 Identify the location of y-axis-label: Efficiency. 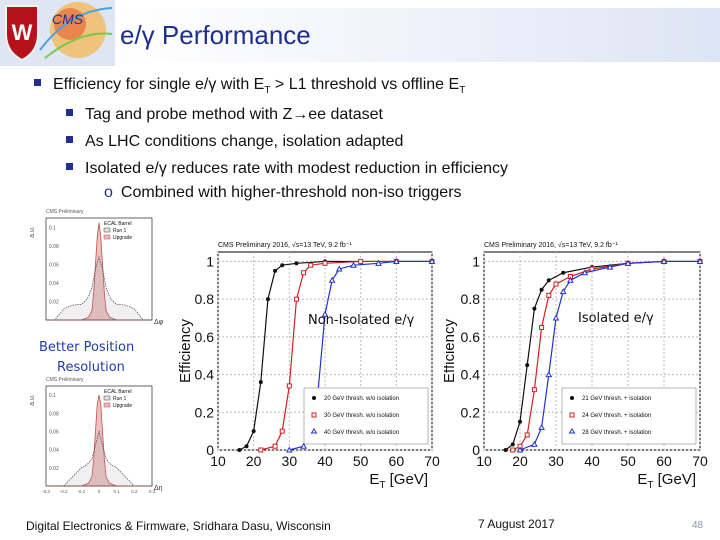
(451, 351).